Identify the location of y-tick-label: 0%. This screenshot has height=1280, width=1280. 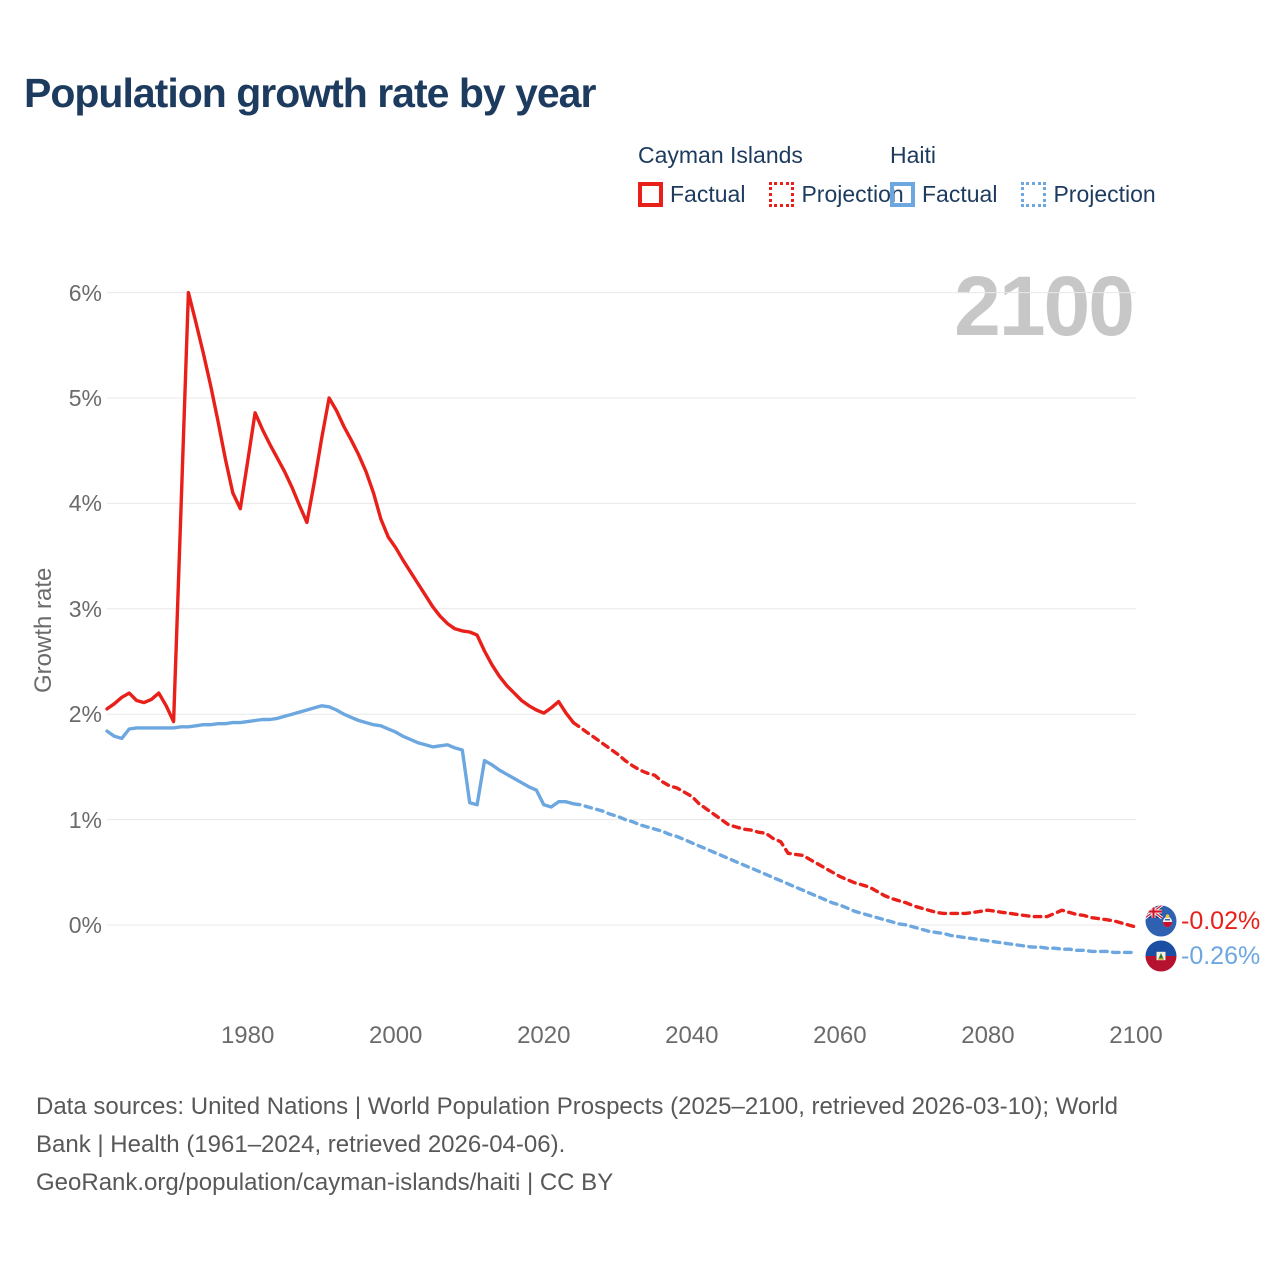
(85, 925).